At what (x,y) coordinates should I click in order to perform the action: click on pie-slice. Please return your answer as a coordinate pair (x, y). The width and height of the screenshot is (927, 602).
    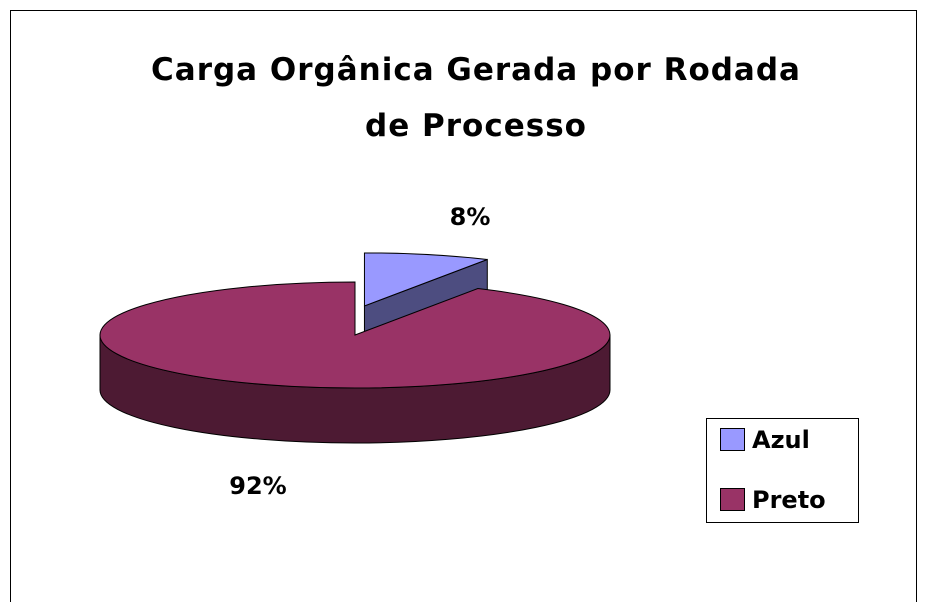
    Looking at the image, I should click on (355, 362).